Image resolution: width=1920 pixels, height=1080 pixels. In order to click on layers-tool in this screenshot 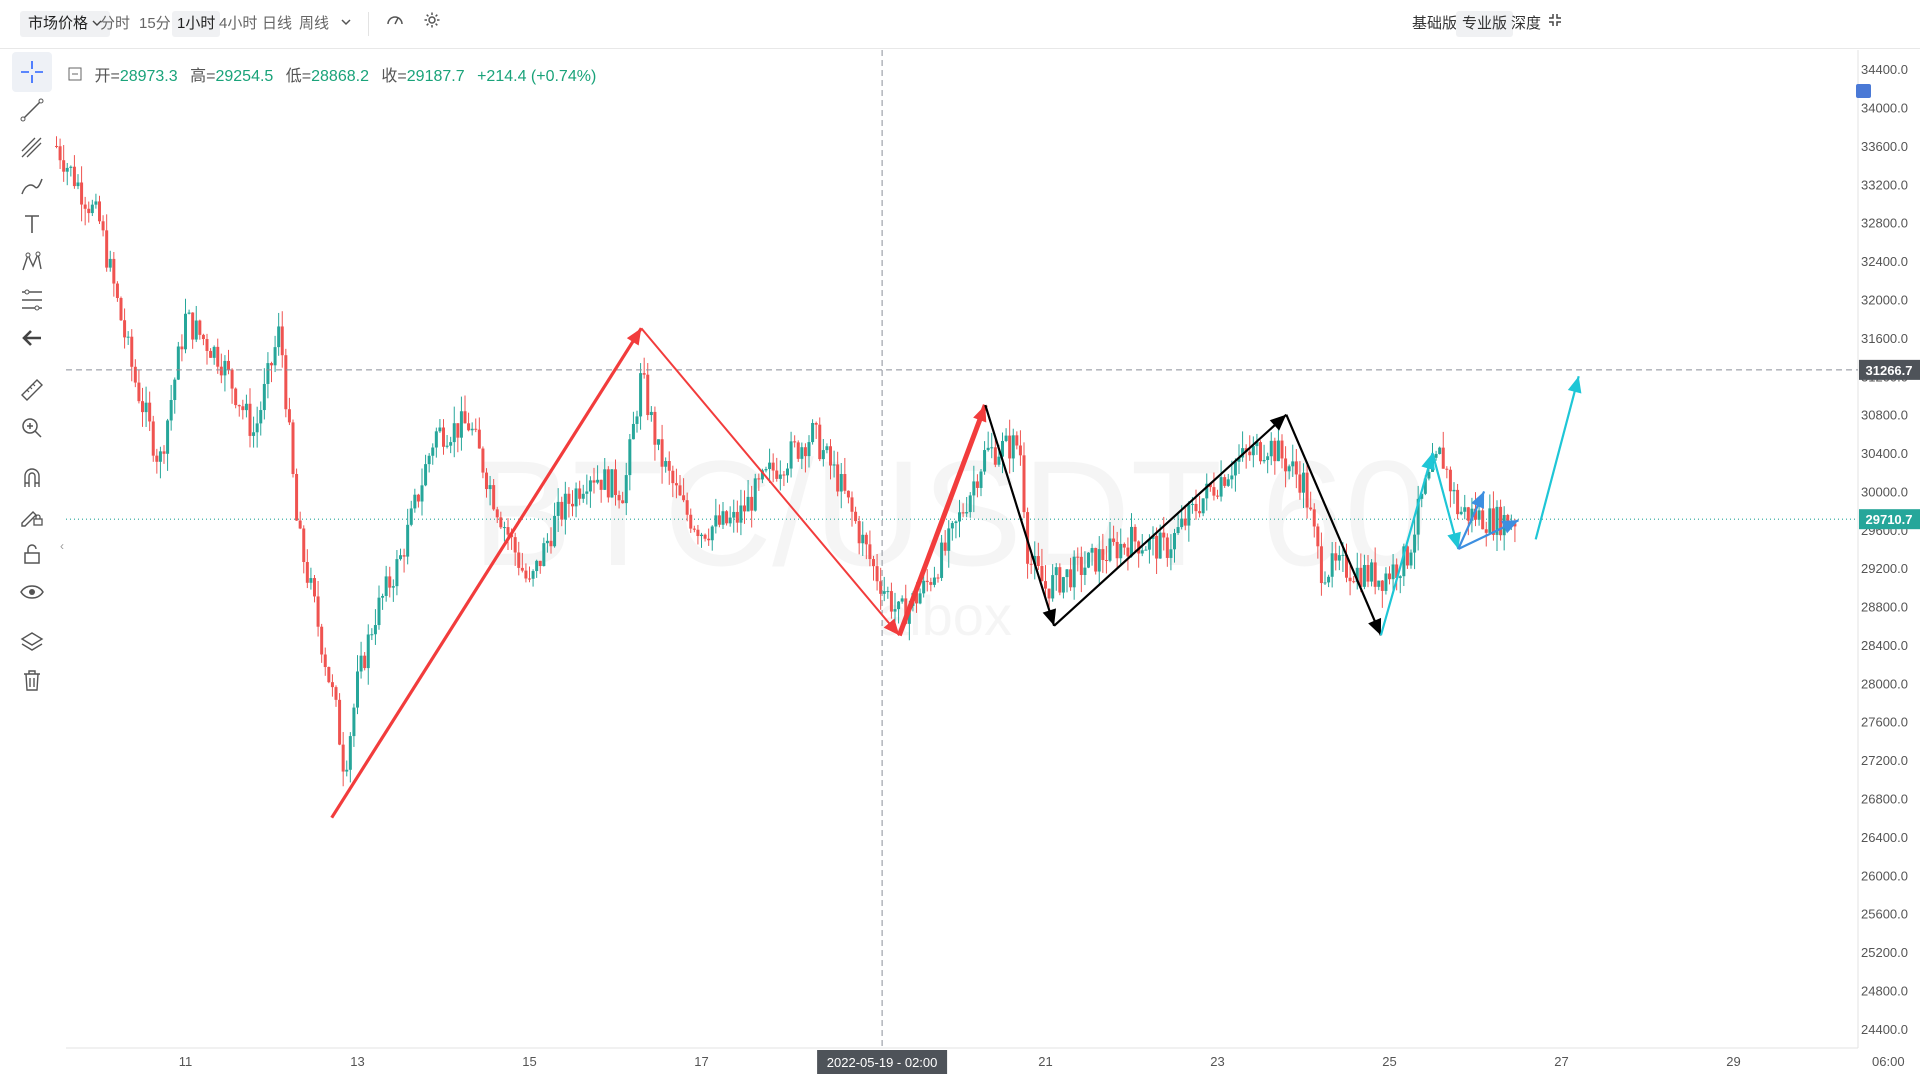, I will do `click(32, 642)`.